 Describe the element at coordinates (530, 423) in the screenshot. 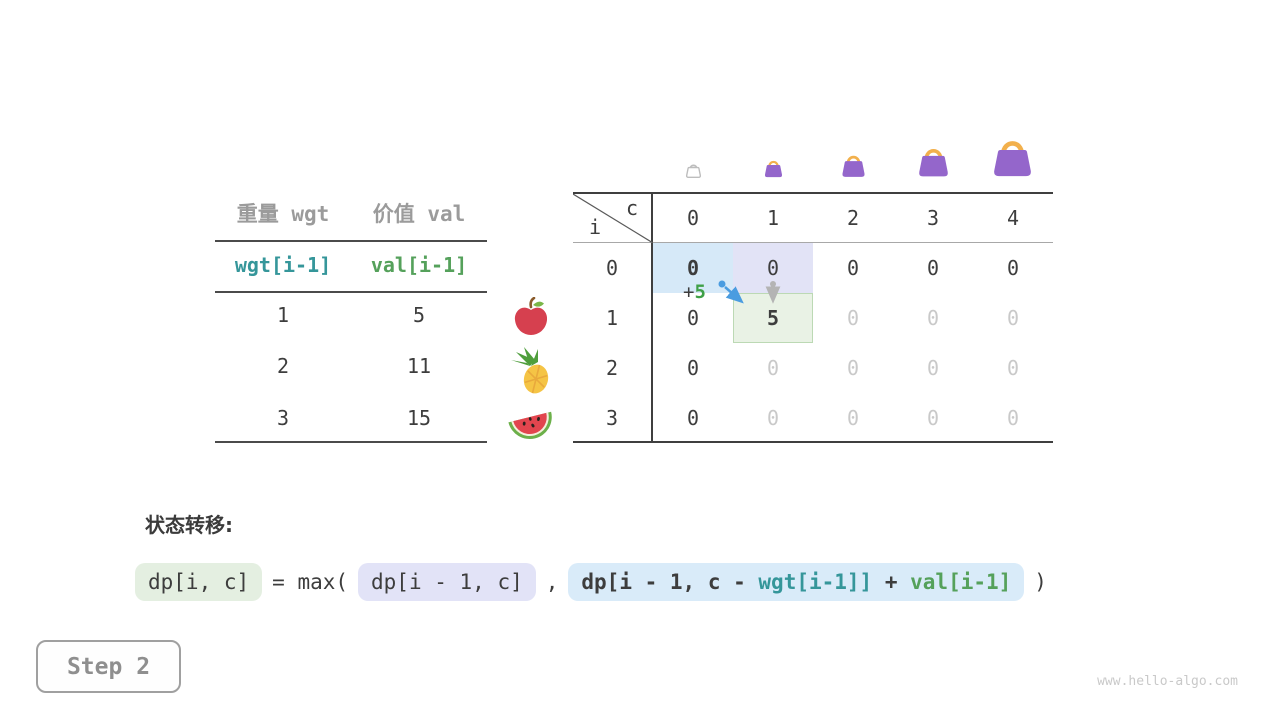

I see `watermelon-icon` at that location.